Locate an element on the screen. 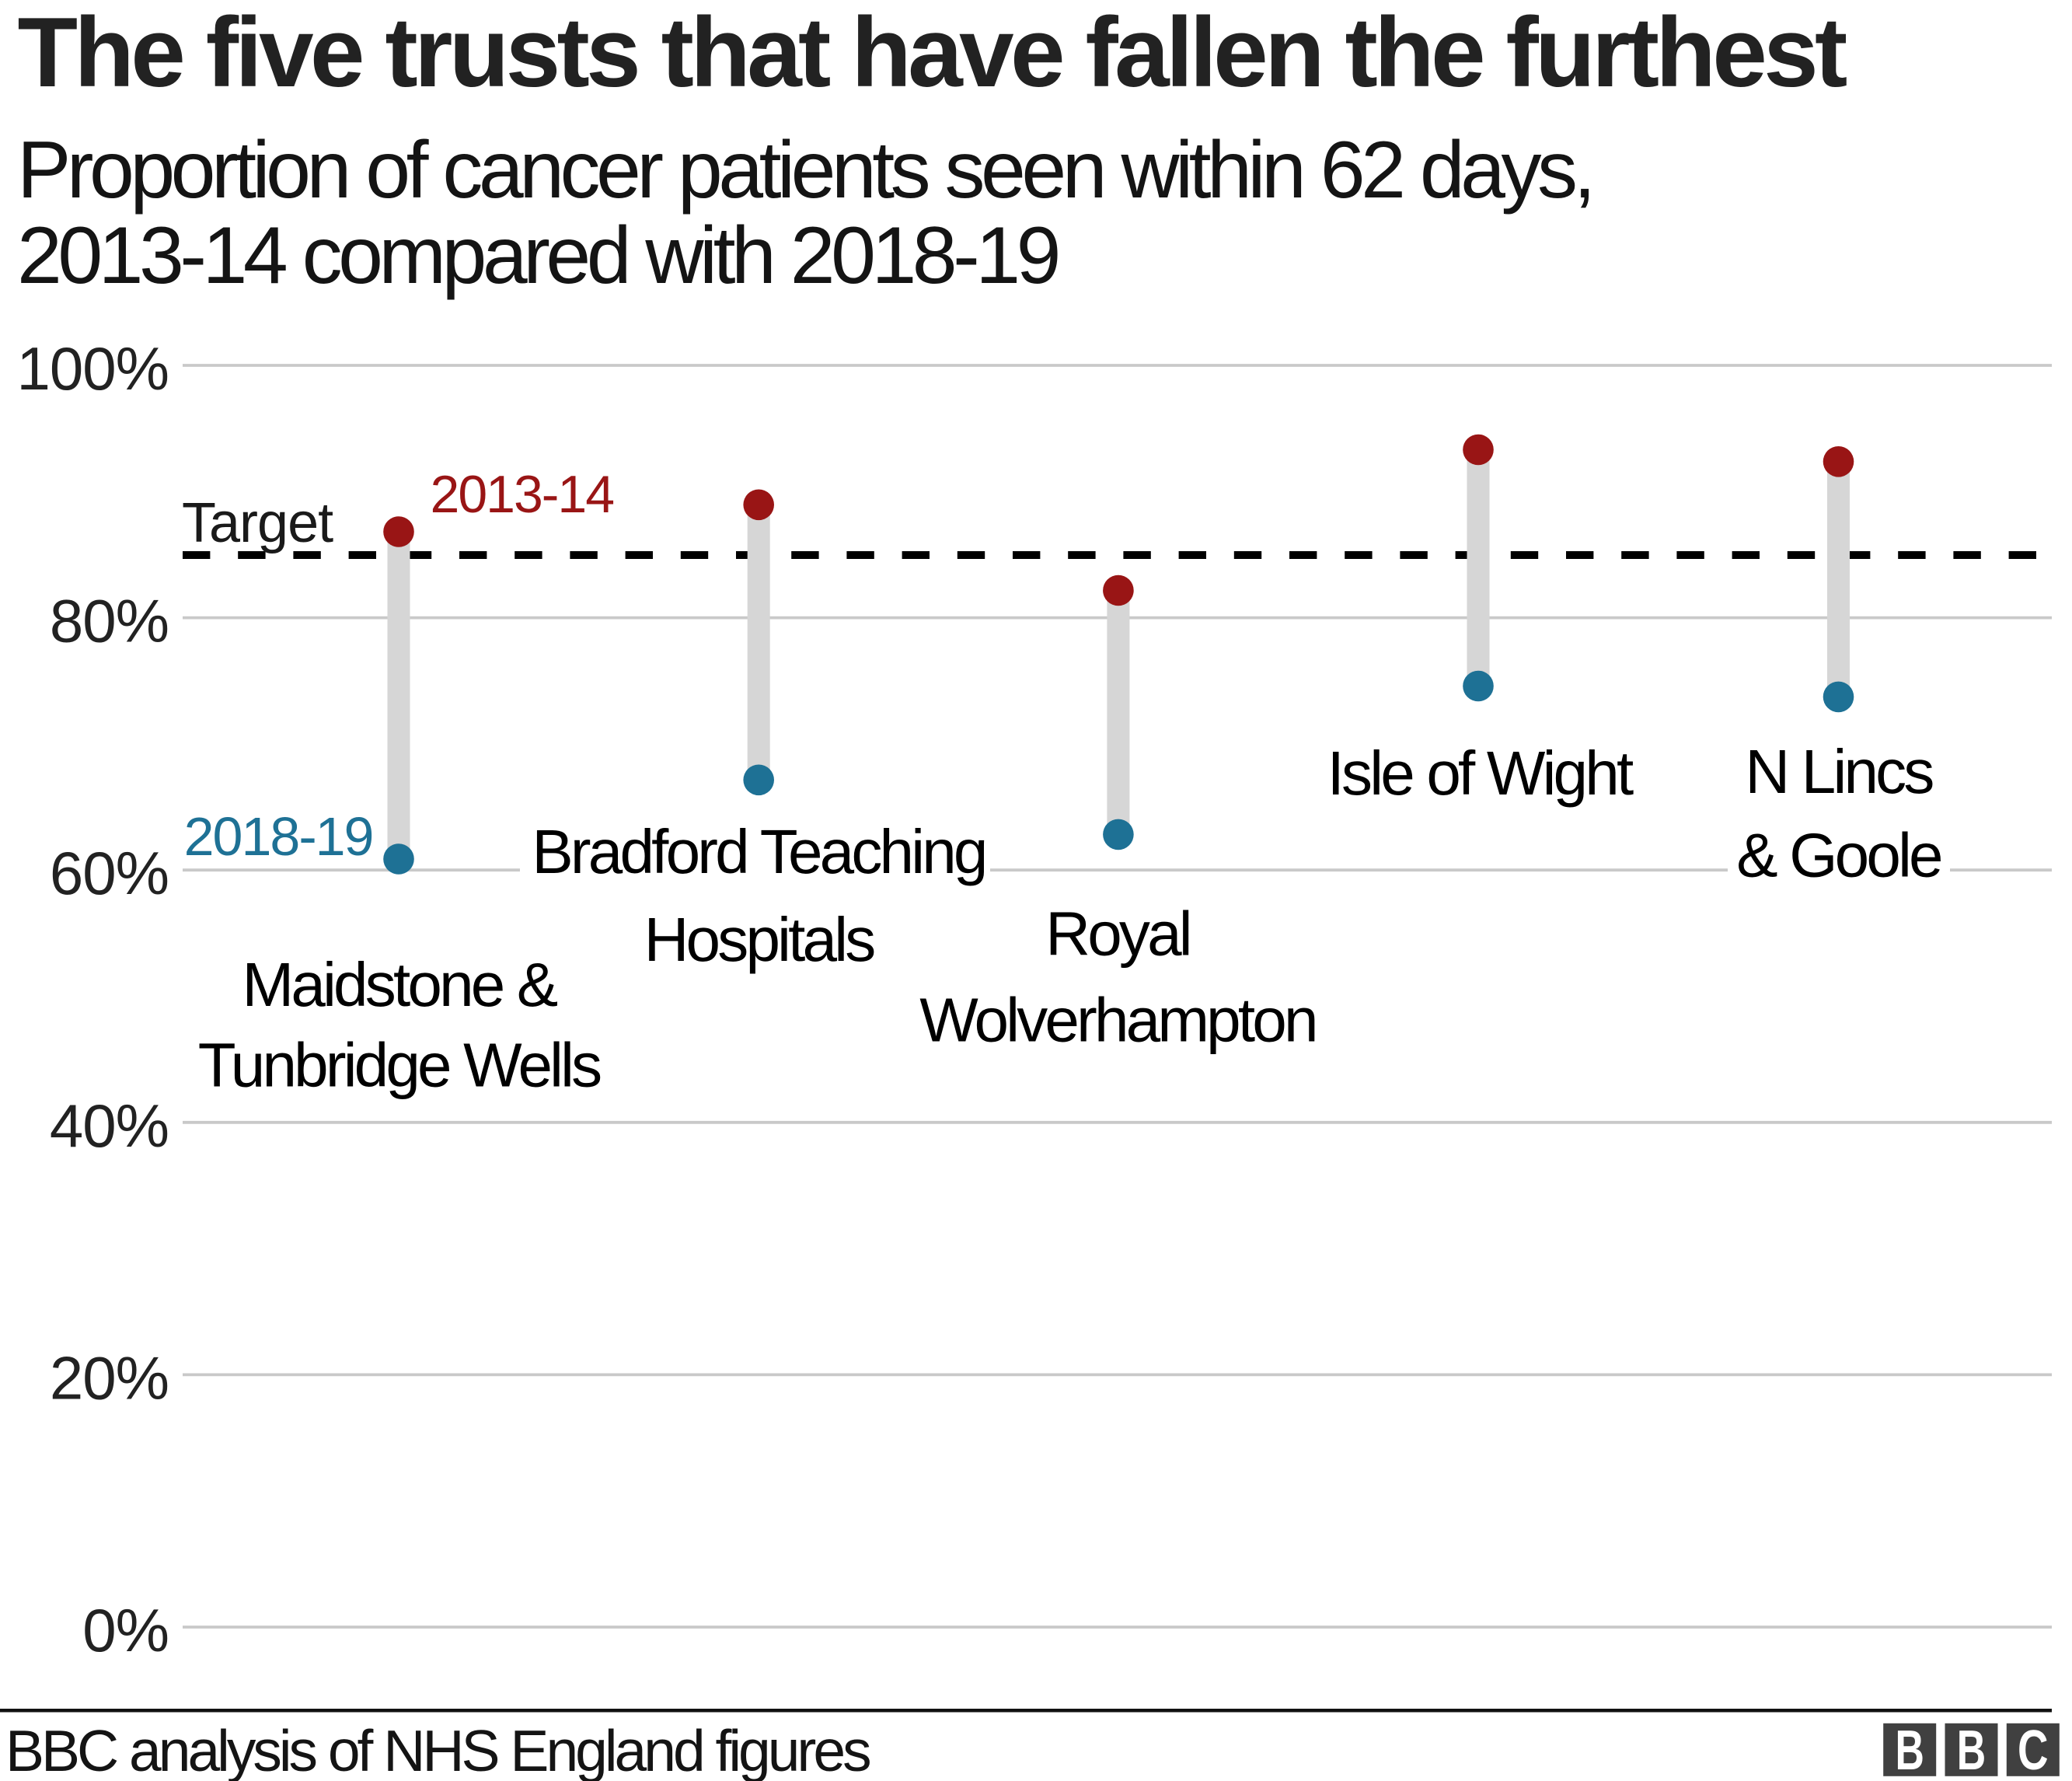  svg-text:BBC analysis of NHS England fi: BBC analysis of NHS England figures is located at coordinates (437, 1749).